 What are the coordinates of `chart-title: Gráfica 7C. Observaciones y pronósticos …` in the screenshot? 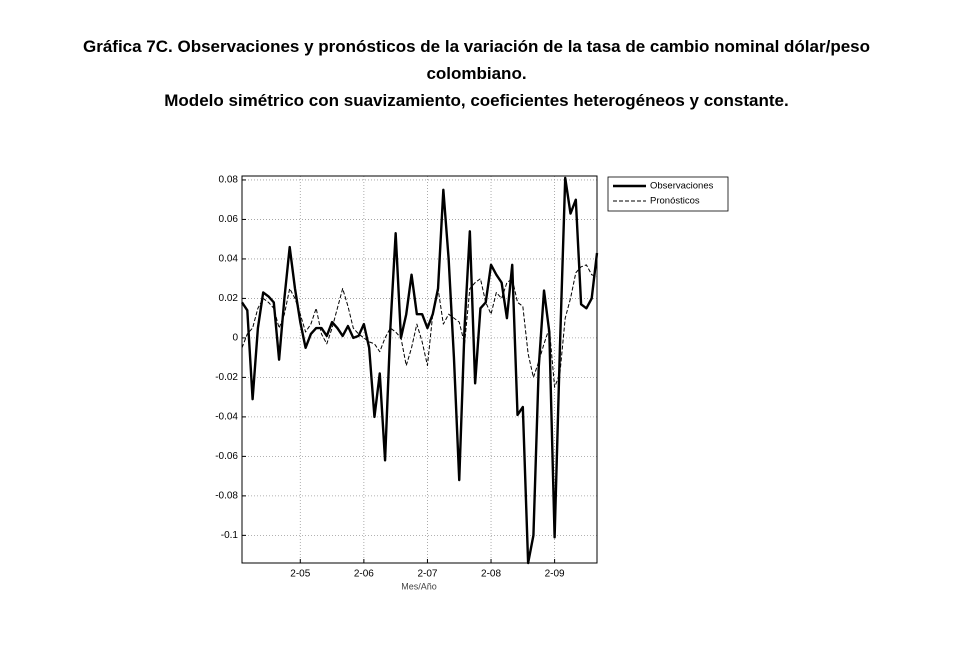 It's located at (476, 60).